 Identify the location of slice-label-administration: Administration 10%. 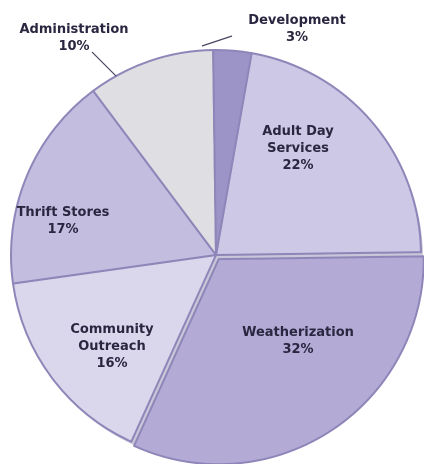
(73, 38).